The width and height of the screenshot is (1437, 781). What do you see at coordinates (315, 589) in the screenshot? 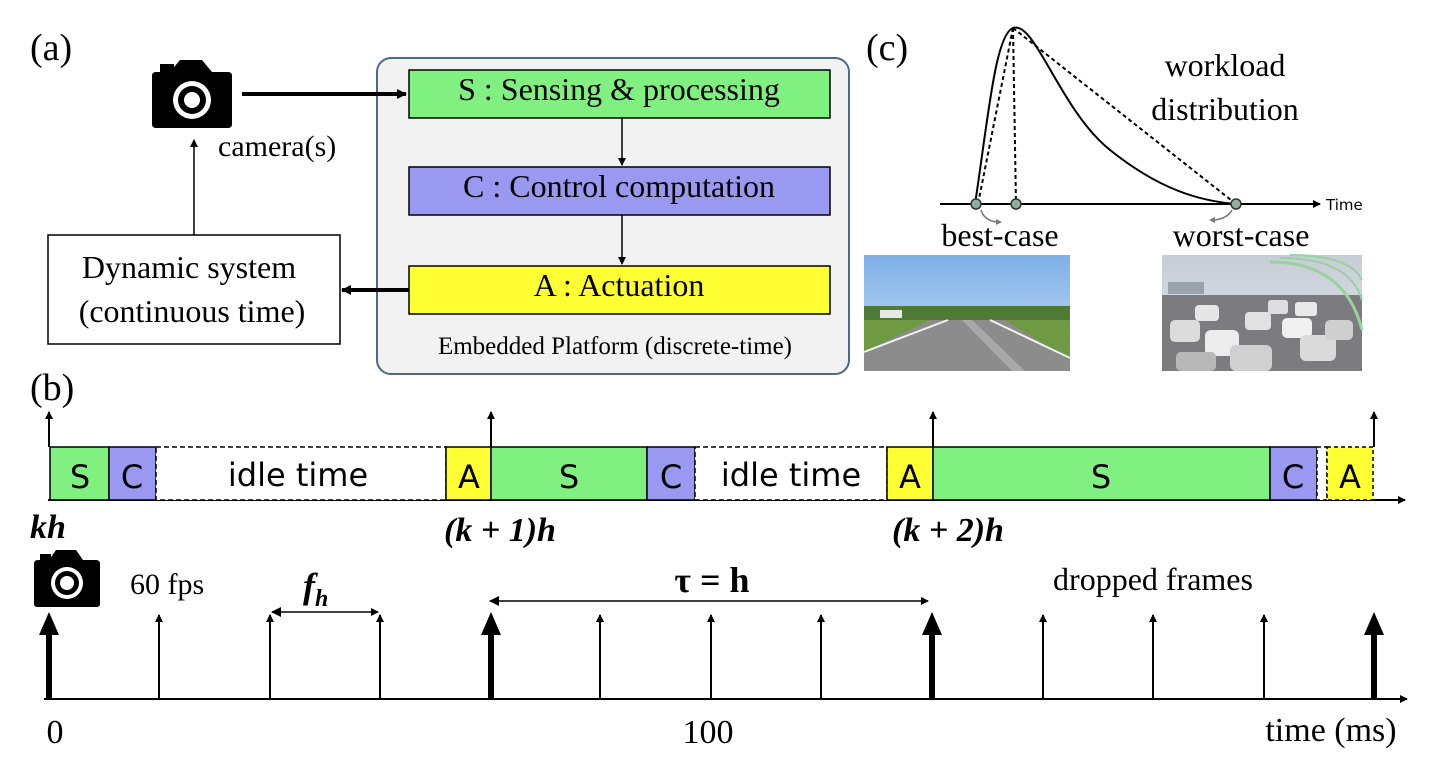
I see `frame-interval-label: fh` at bounding box center [315, 589].